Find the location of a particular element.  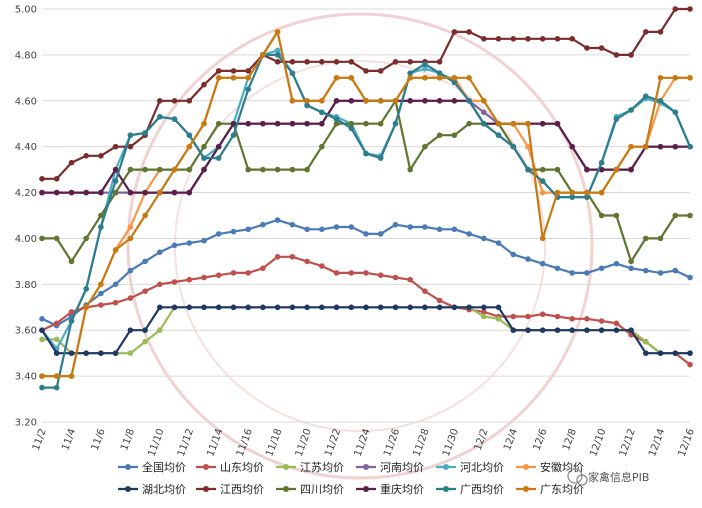

x-tick-label: 11/2 is located at coordinates (40, 439).